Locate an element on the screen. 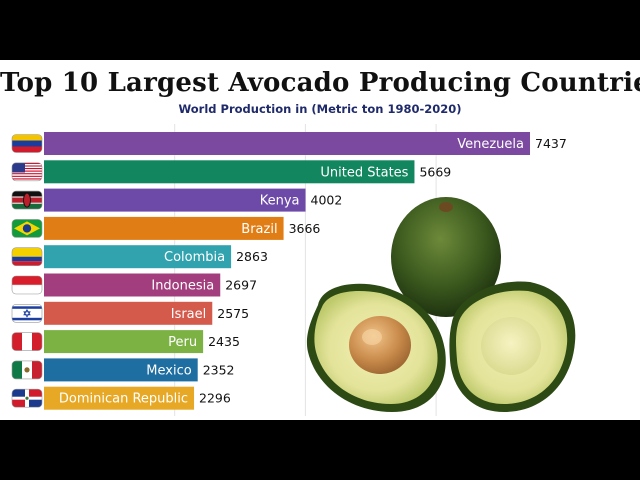 The width and height of the screenshot is (640, 480). bar-row: Indonesia 2697 is located at coordinates (134, 285).